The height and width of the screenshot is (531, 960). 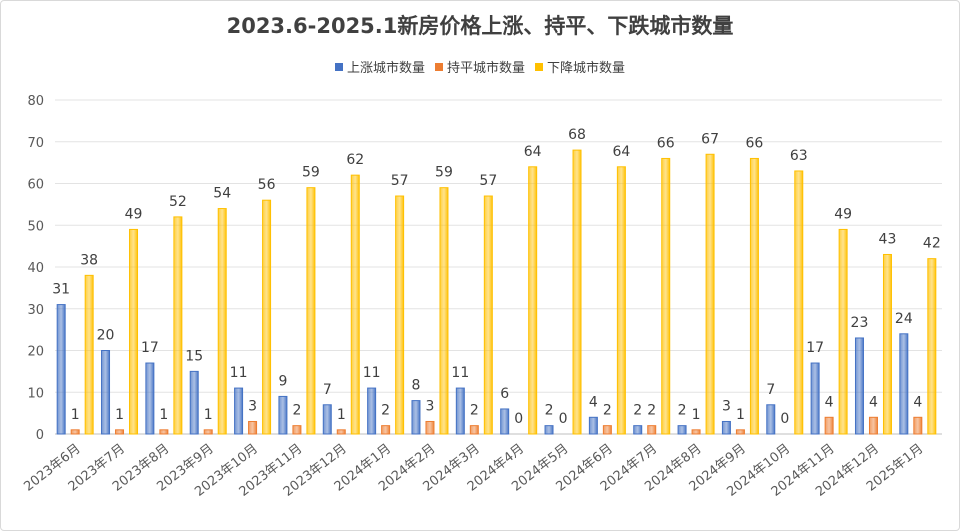 I want to click on legend-swatch-rise, so click(x=338, y=66).